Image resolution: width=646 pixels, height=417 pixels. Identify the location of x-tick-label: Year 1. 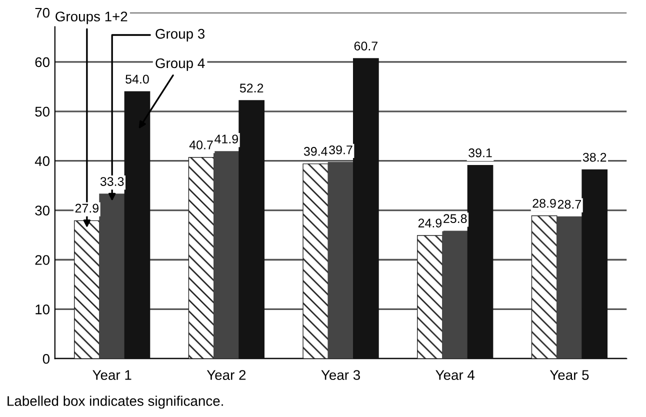
(112, 375).